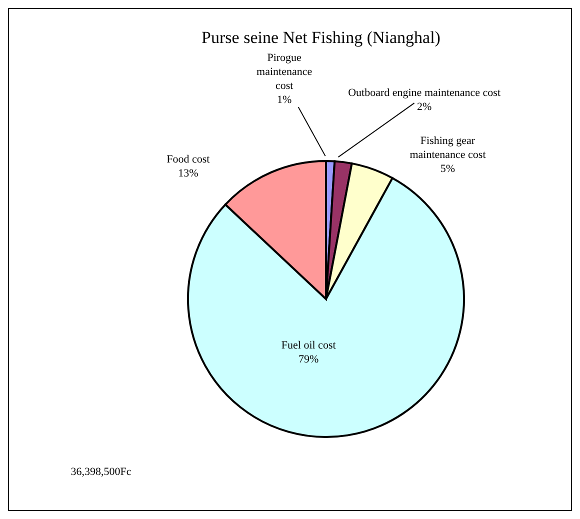 The height and width of the screenshot is (519, 580). Describe the element at coordinates (188, 173) in the screenshot. I see `data-label: 13%` at that location.